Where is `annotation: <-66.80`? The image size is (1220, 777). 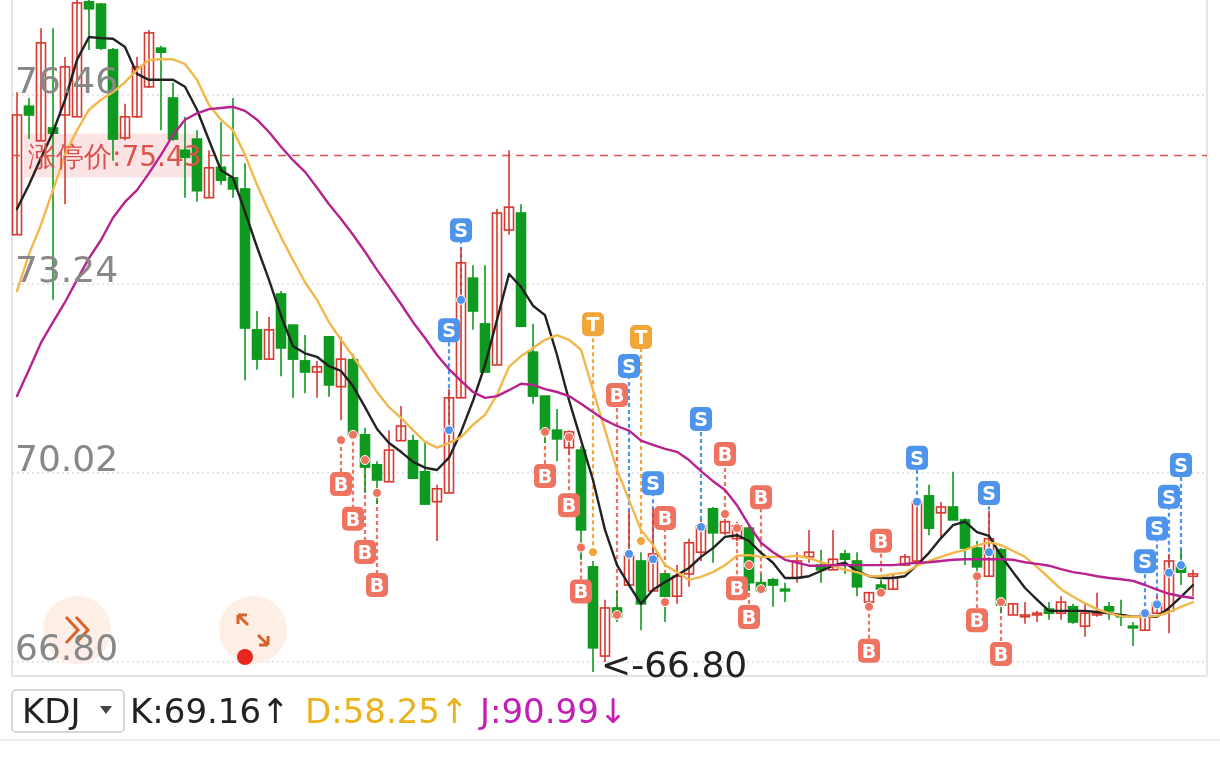
annotation: <-66.80 is located at coordinates (674, 664).